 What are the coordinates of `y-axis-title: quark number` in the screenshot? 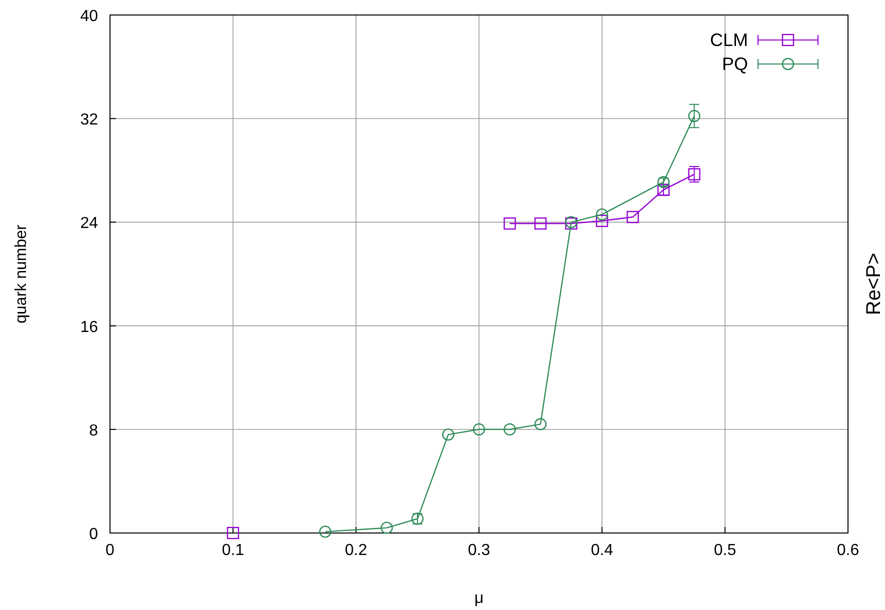 It's located at (21, 274).